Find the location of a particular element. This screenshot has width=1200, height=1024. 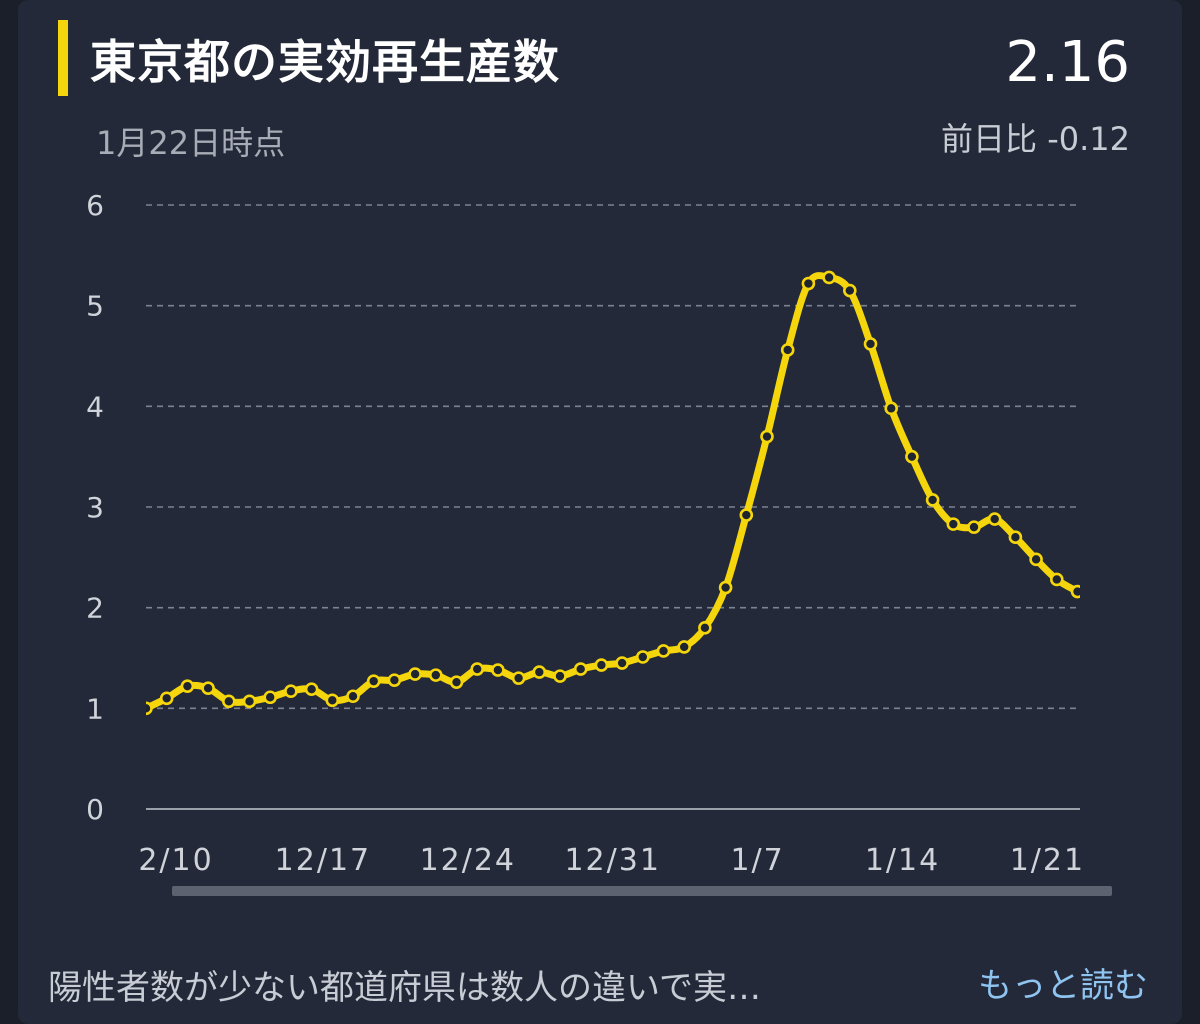

x-axis-ticks: 2/10 12/17 12/24 12/31 1/7 1/14 1/21 is located at coordinates (611, 860).